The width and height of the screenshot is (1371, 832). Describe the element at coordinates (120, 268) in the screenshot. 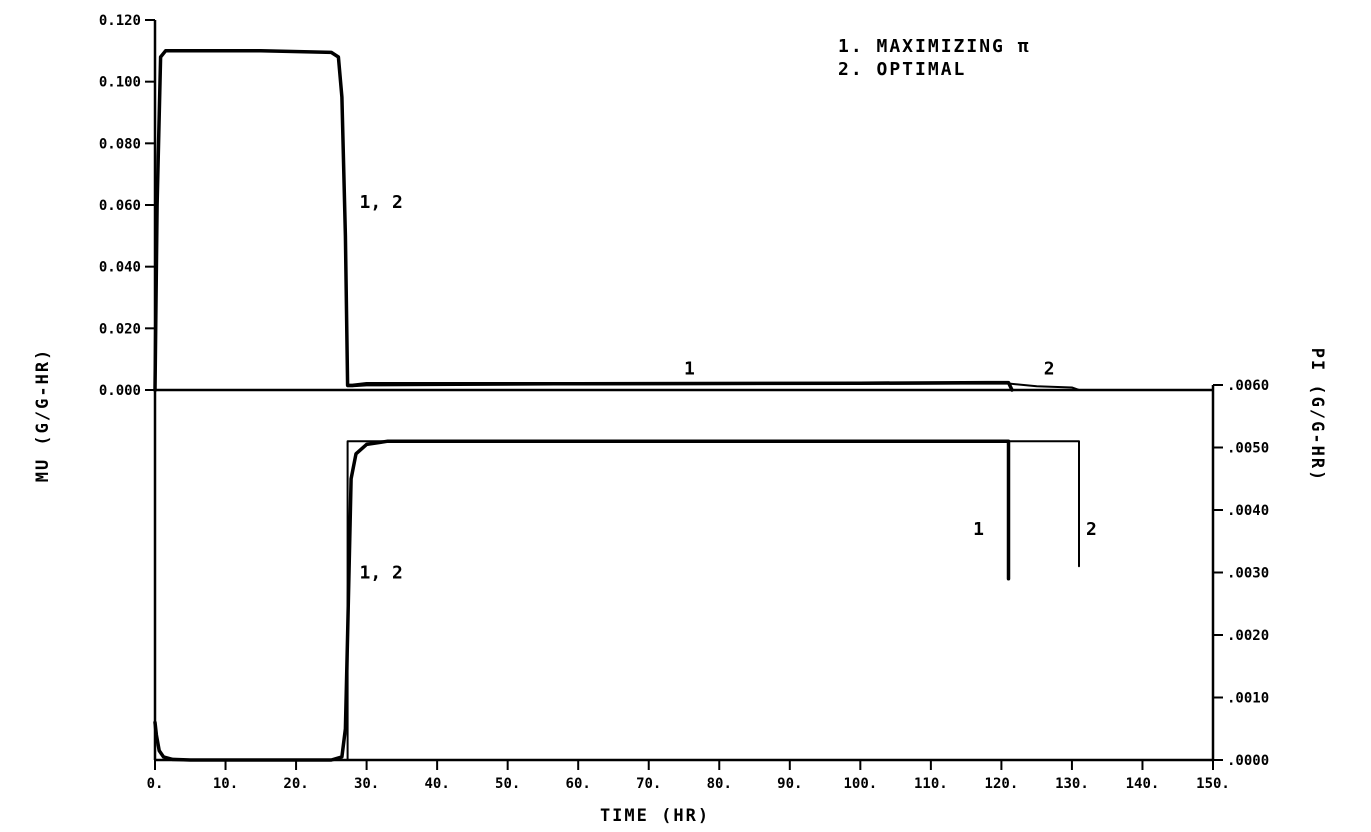

I see `top-y-tick-label: 0.040` at that location.